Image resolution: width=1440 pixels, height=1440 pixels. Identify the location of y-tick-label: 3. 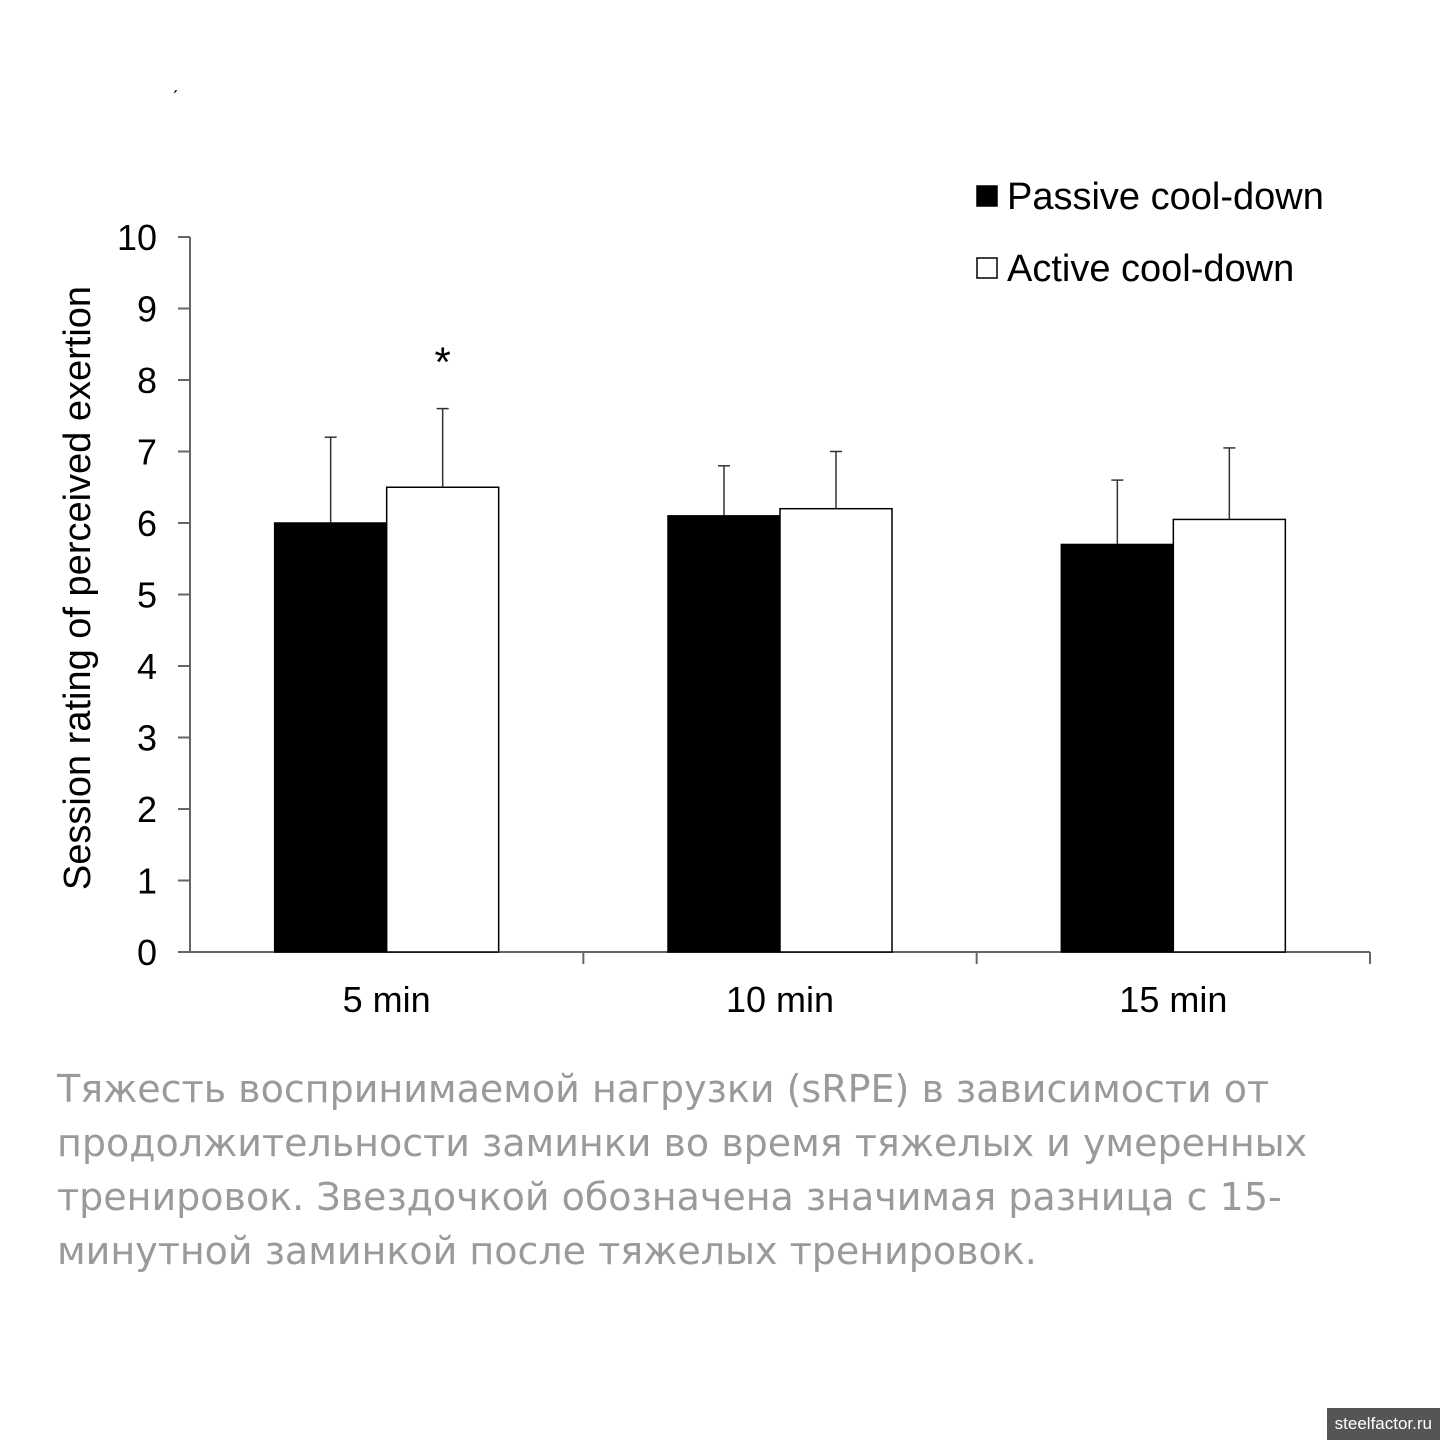
(147, 738).